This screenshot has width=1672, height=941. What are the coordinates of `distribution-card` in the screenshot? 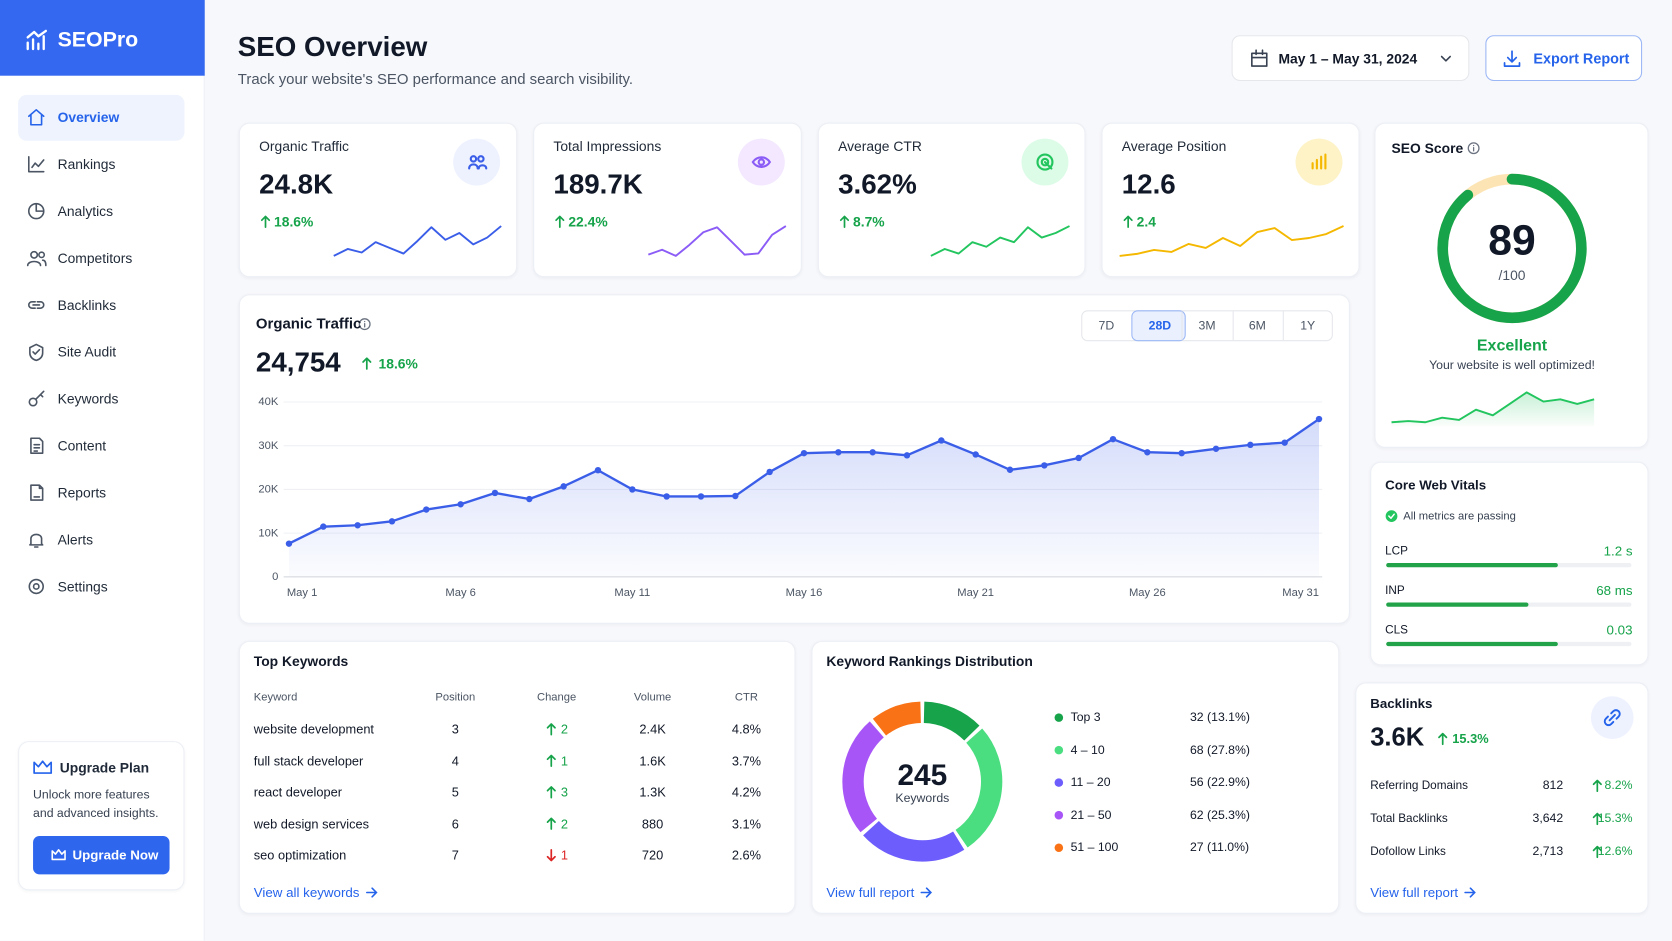 It's located at (1075, 777).